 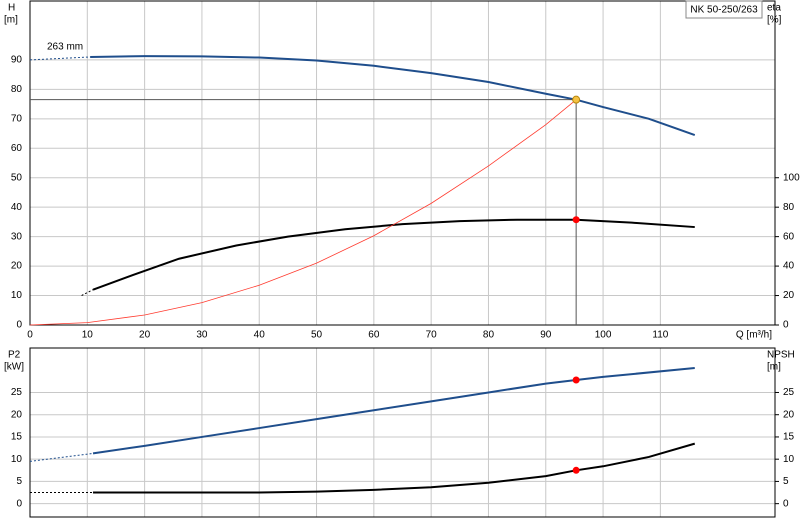 I want to click on chart-title: NK 50-250/263, so click(x=724, y=10).